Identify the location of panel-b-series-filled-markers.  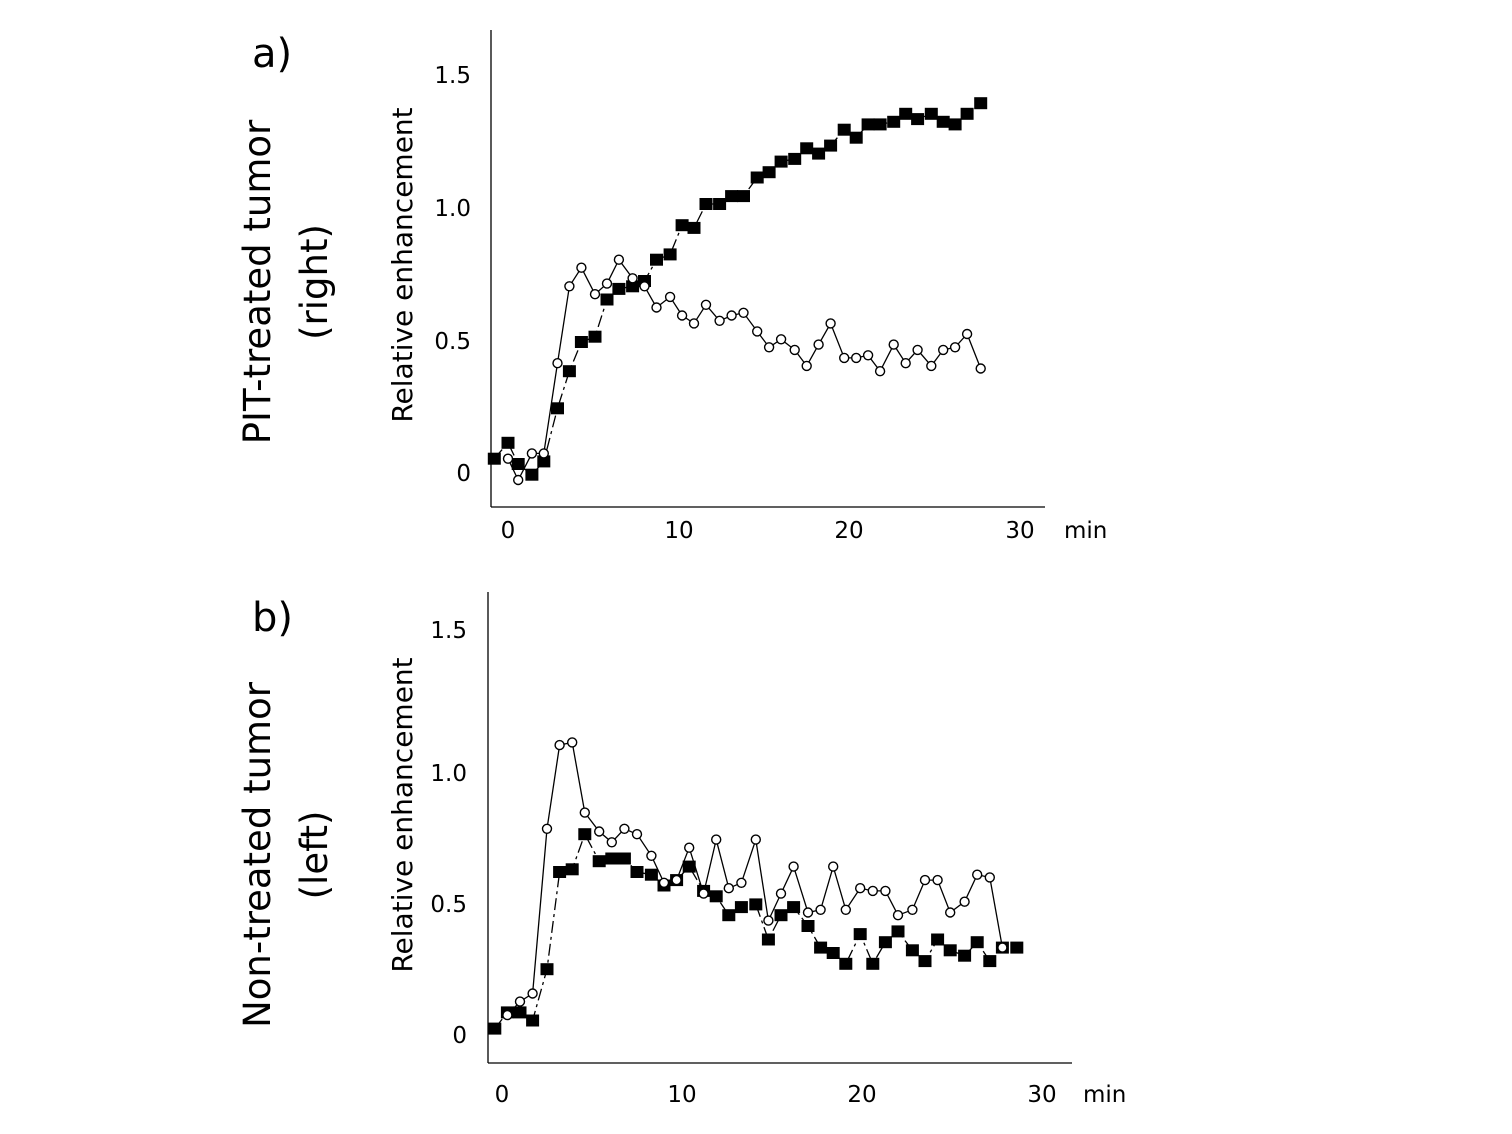
(756, 931).